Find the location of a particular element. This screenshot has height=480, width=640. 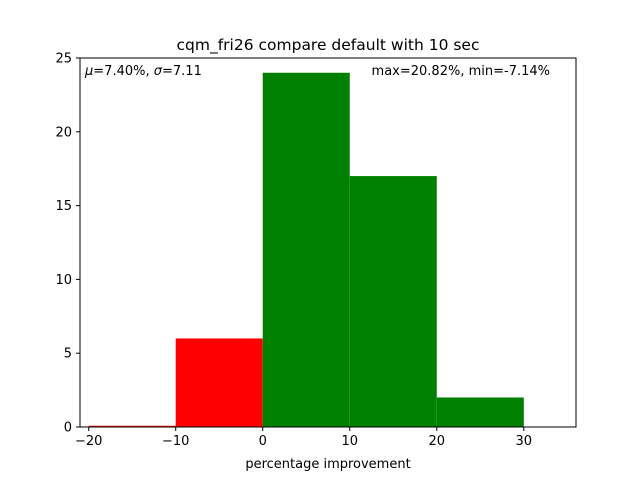

sigma-value: =7.11 is located at coordinates (182, 71).